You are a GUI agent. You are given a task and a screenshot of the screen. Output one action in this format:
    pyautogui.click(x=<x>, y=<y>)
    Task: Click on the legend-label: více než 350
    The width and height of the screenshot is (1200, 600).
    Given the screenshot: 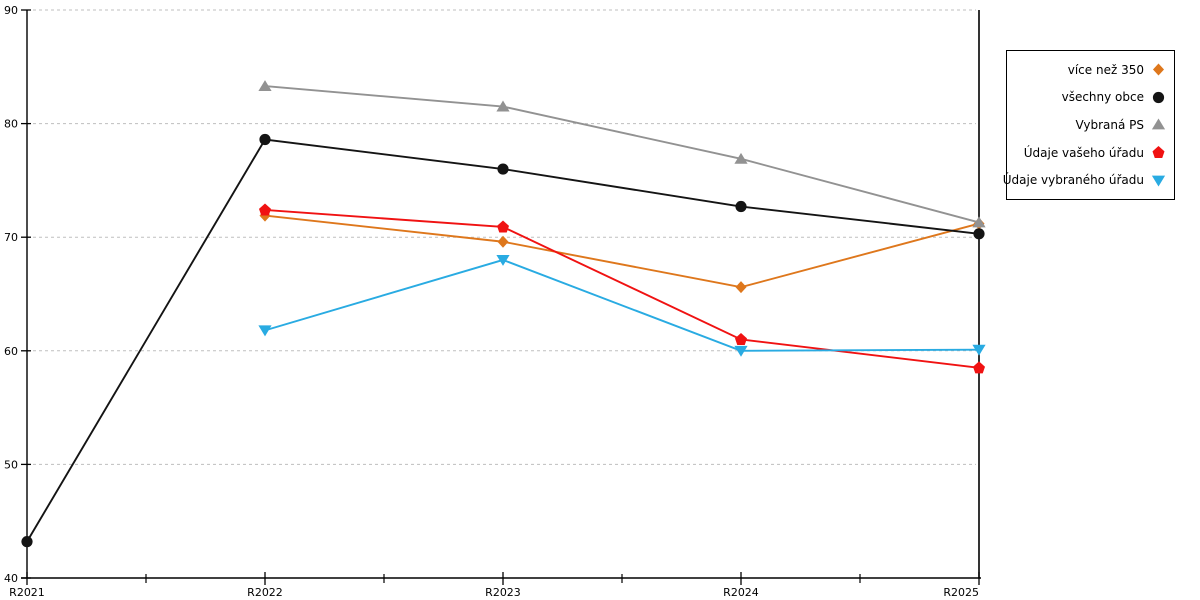 What is the action you would take?
    pyautogui.click(x=1105, y=69)
    